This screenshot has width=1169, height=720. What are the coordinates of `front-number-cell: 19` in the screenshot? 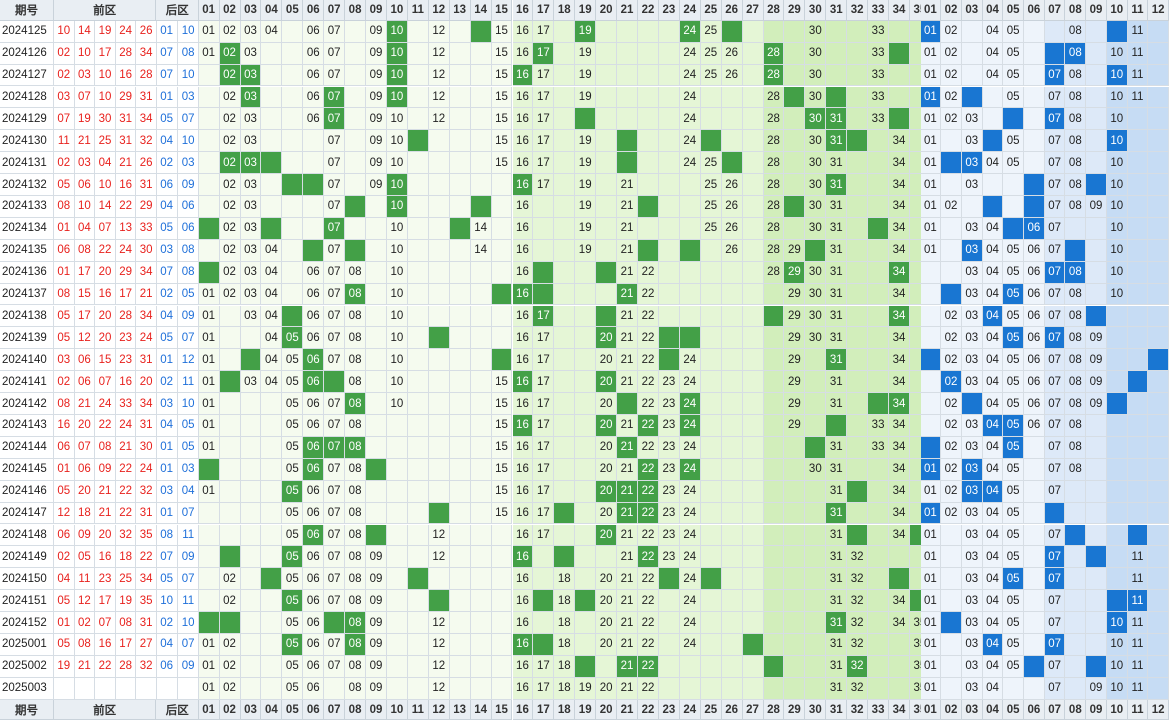 It's located at (64, 666).